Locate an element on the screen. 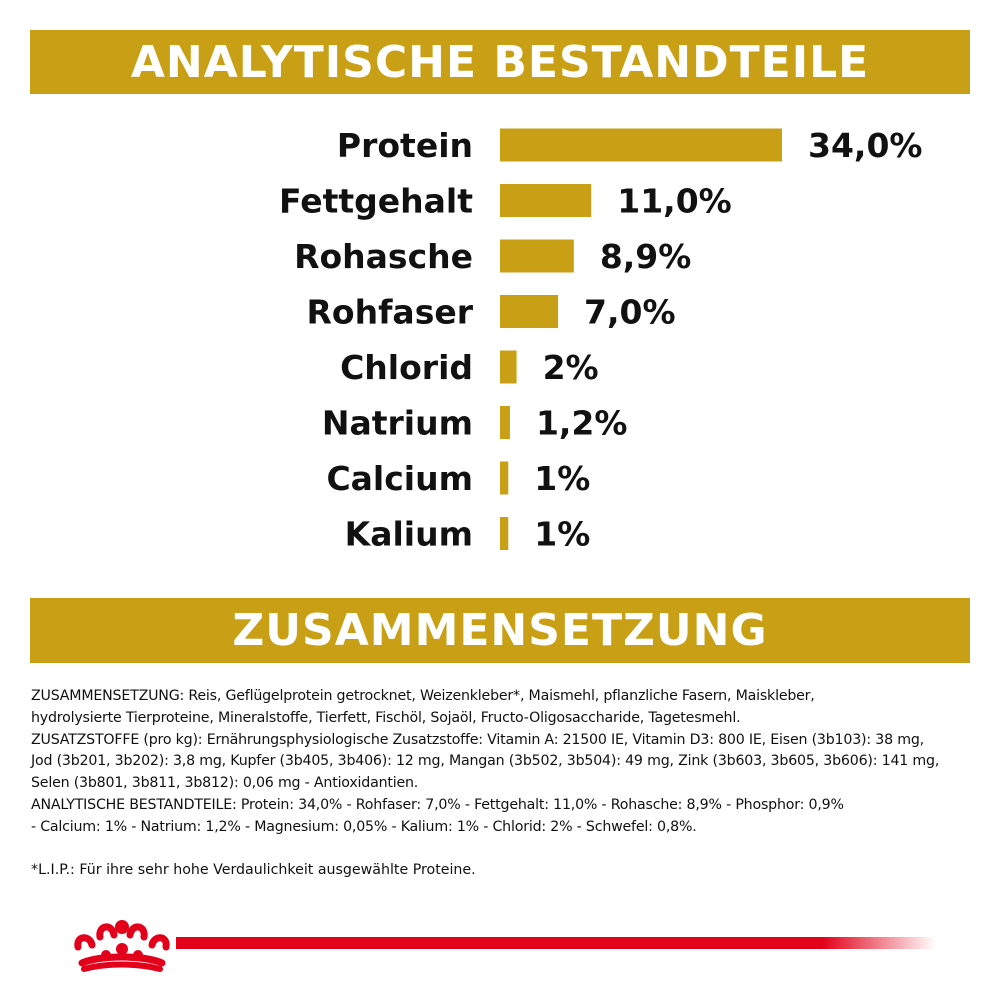  category-label: Chlorid is located at coordinates (406, 367).